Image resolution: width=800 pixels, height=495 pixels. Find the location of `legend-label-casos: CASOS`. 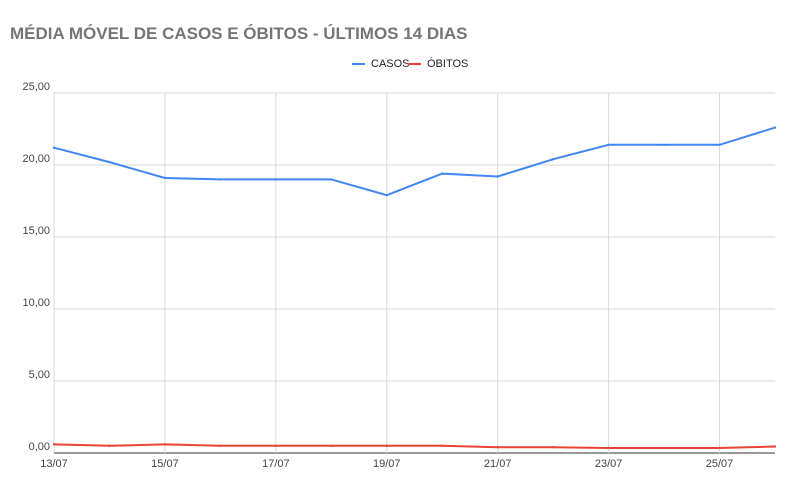

legend-label-casos: CASOS is located at coordinates (390, 64).